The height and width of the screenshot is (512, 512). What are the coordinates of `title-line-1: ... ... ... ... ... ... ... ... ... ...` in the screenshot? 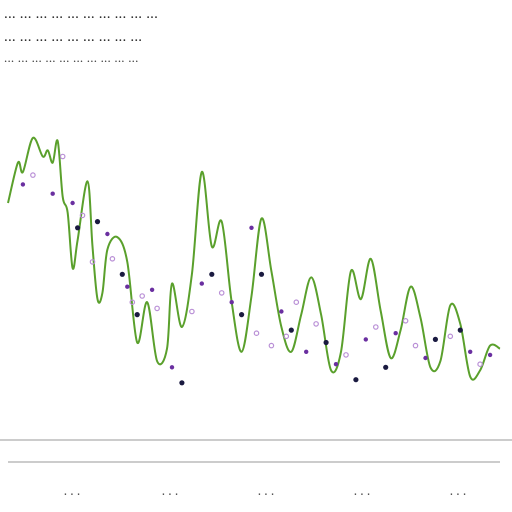 It's located at (81, 14).